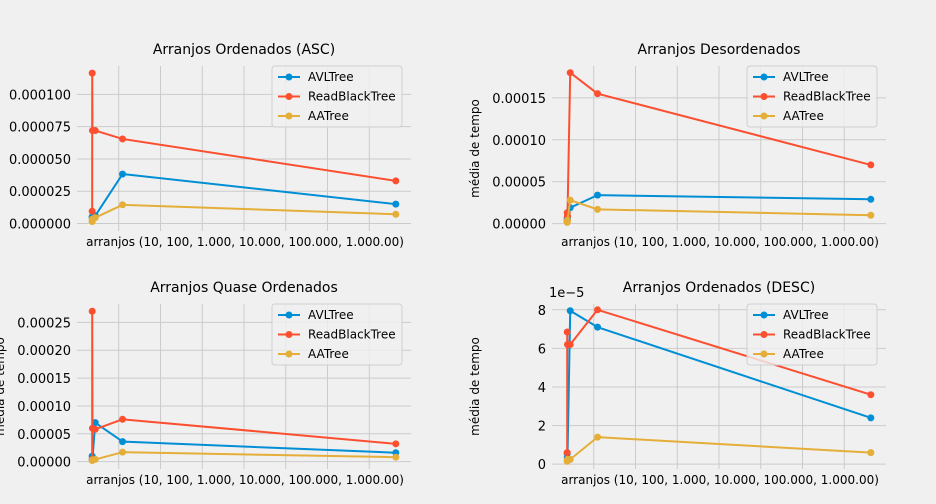  What do you see at coordinates (40, 128) in the screenshot?
I see `y-tick-label: 0.000075` at bounding box center [40, 128].